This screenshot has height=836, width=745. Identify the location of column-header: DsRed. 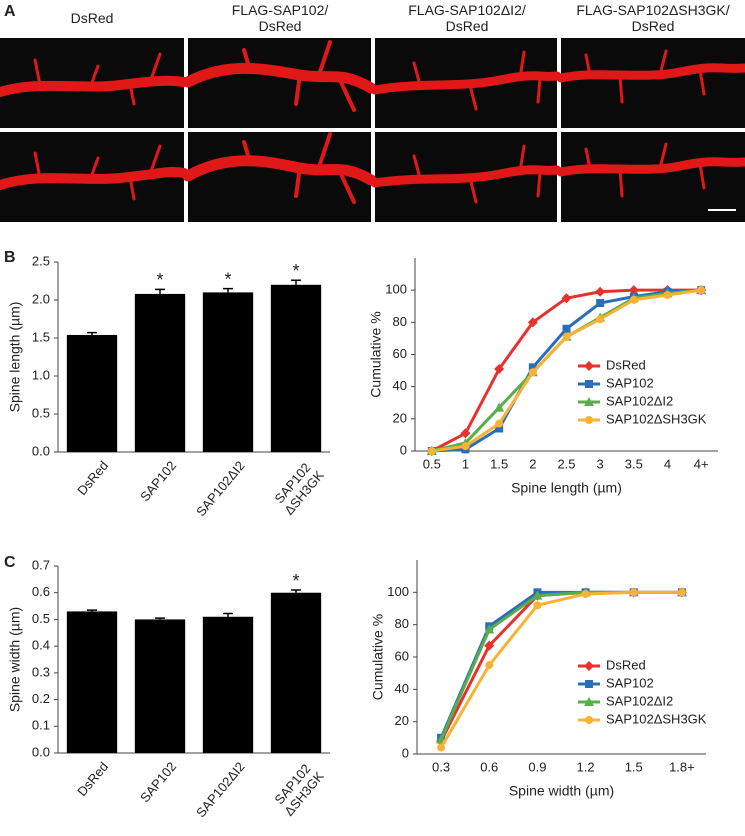
(653, 26).